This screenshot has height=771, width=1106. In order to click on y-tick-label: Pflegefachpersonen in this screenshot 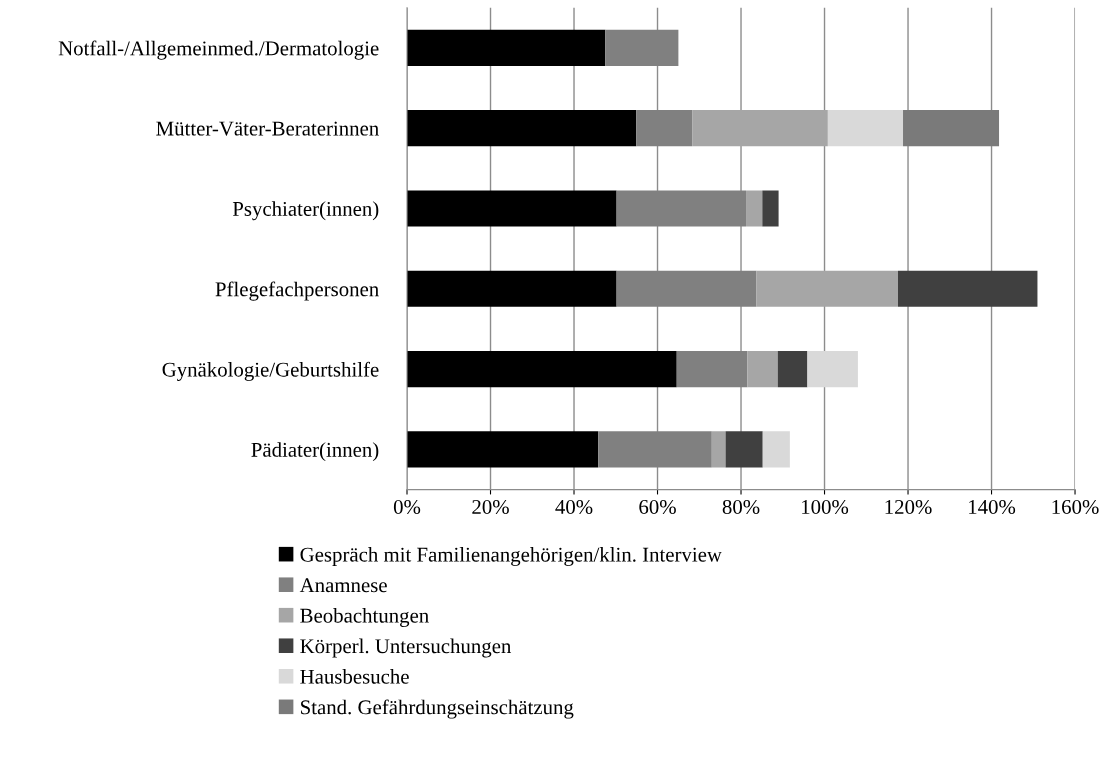, I will do `click(297, 291)`.